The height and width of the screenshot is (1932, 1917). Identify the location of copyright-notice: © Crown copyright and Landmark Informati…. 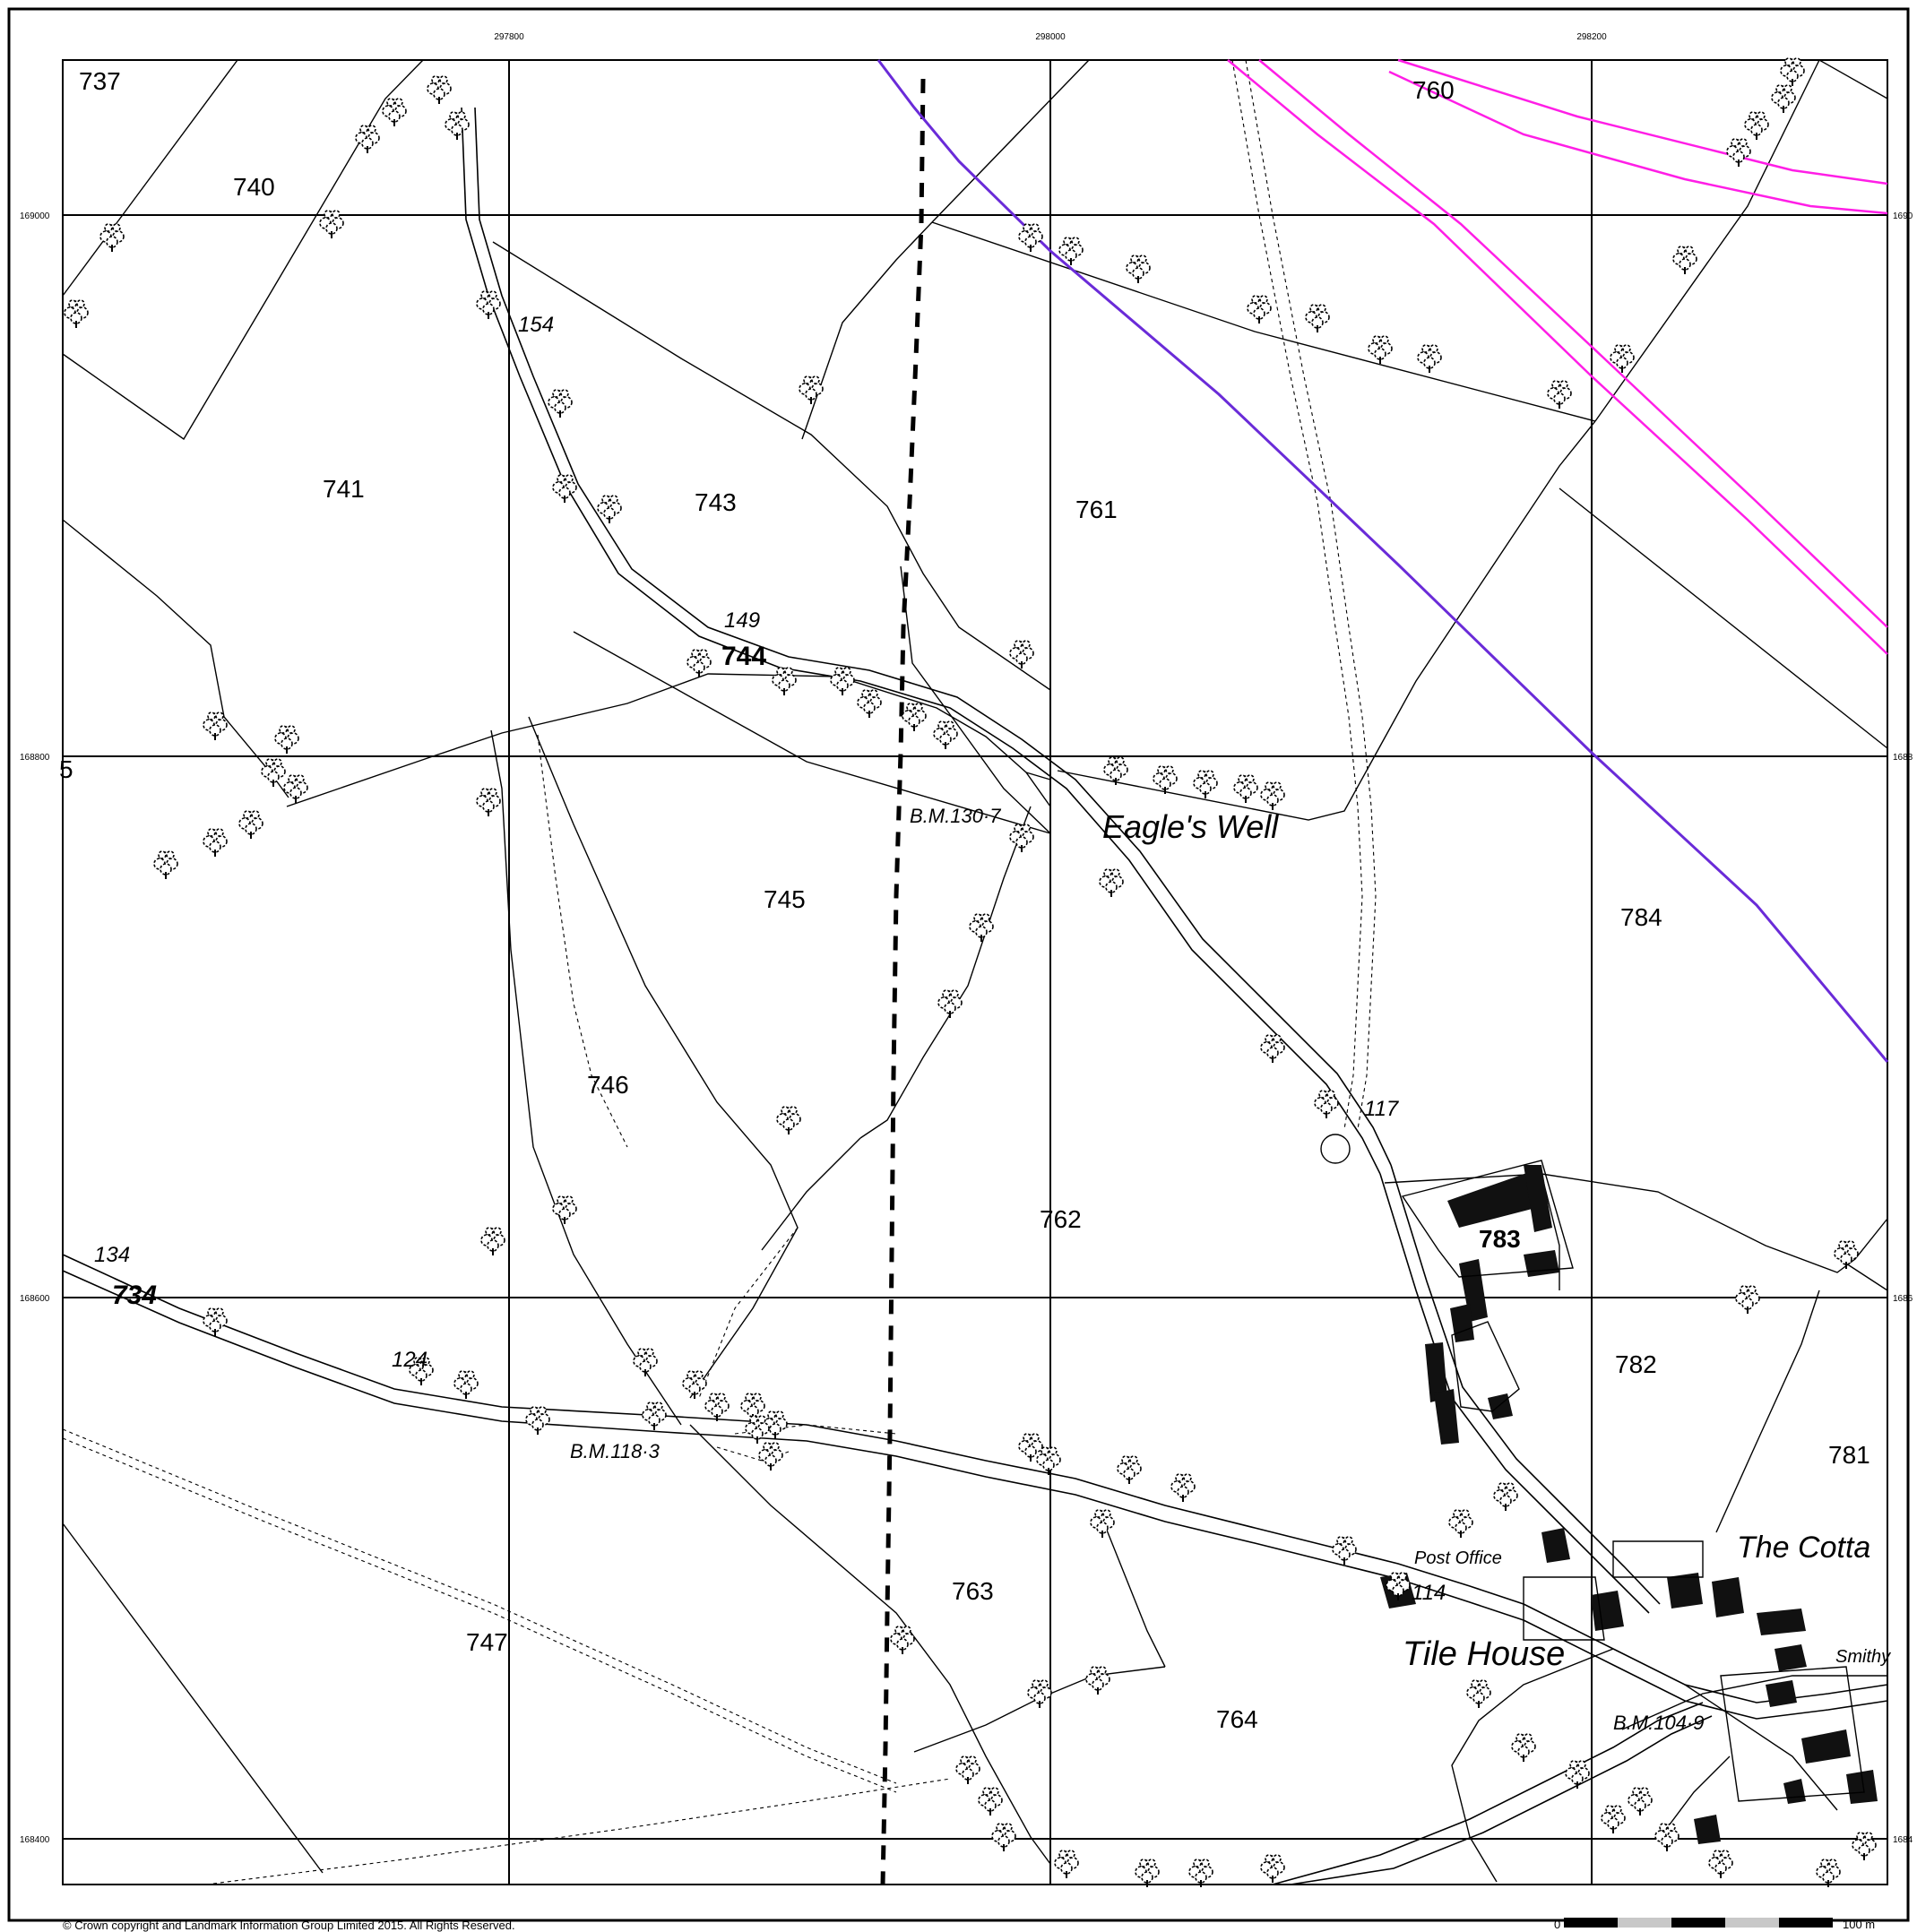
(289, 1926).